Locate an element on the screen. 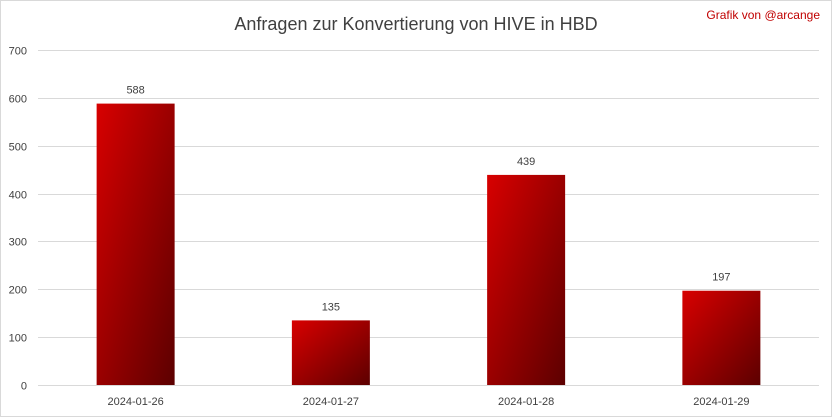 The width and height of the screenshot is (832, 417). data-label: 135 is located at coordinates (331, 307).